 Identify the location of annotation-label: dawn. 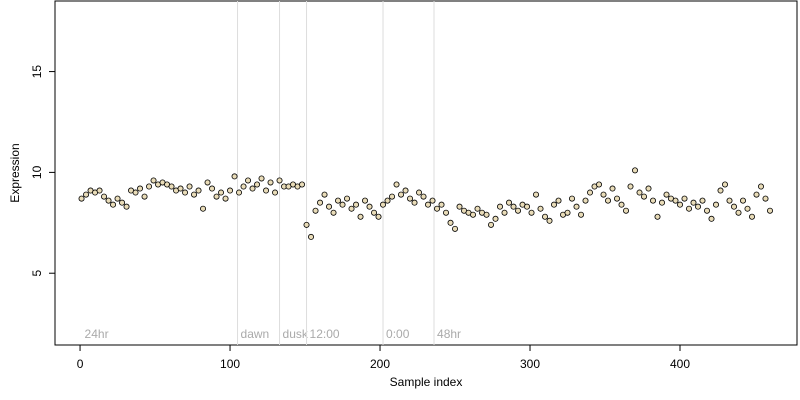
(255, 334).